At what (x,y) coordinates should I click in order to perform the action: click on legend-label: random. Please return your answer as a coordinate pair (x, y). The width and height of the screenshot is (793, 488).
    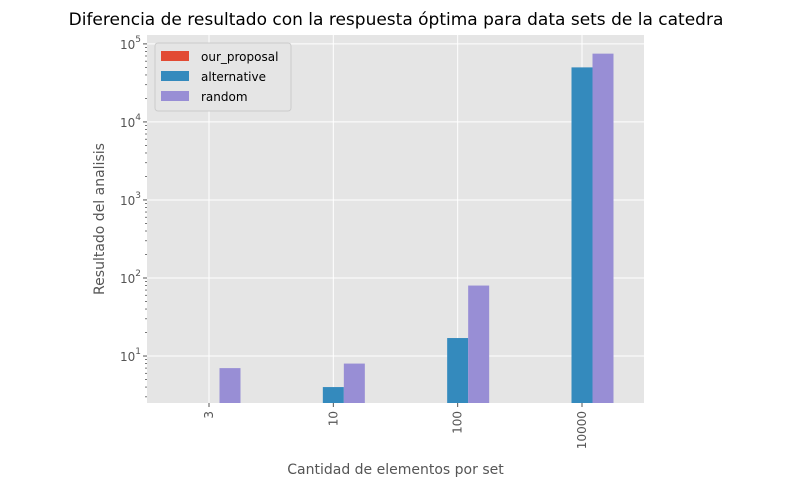
    Looking at the image, I should click on (224, 97).